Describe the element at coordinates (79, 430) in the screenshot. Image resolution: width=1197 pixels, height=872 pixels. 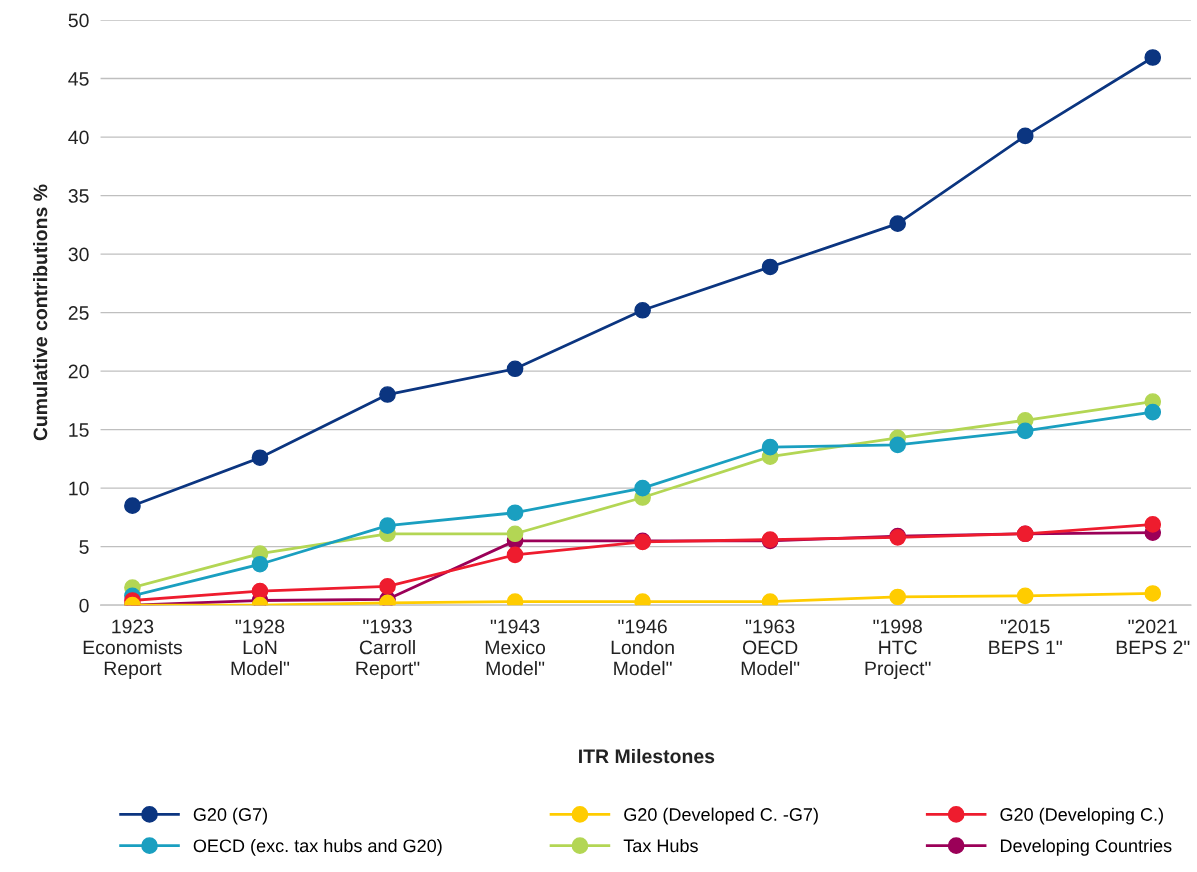
I see `y-tick-label: 15` at that location.